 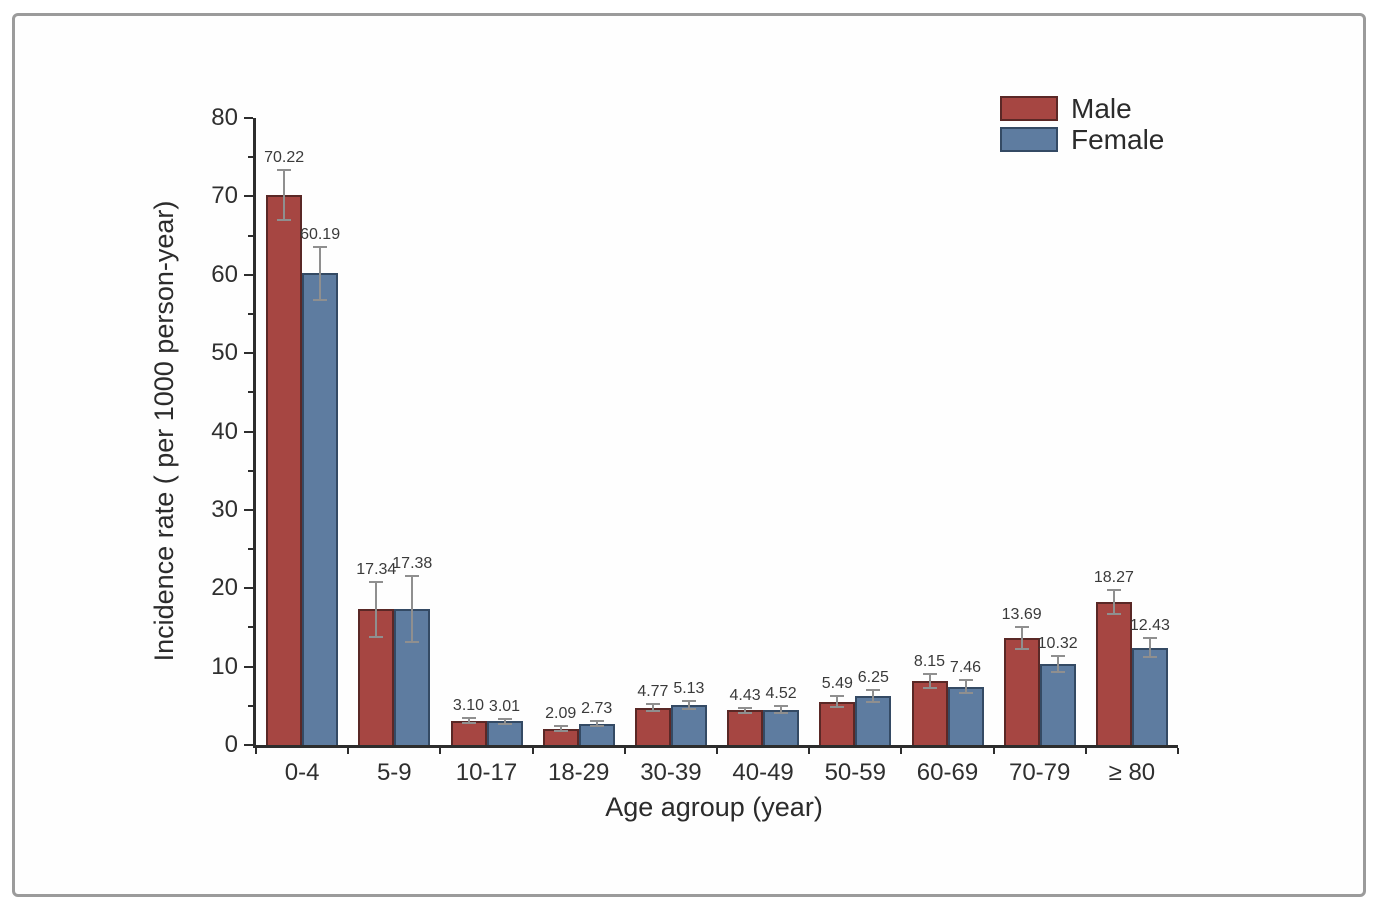 What do you see at coordinates (1132, 772) in the screenshot?
I see `x-axis-category-label: ≥ 80` at bounding box center [1132, 772].